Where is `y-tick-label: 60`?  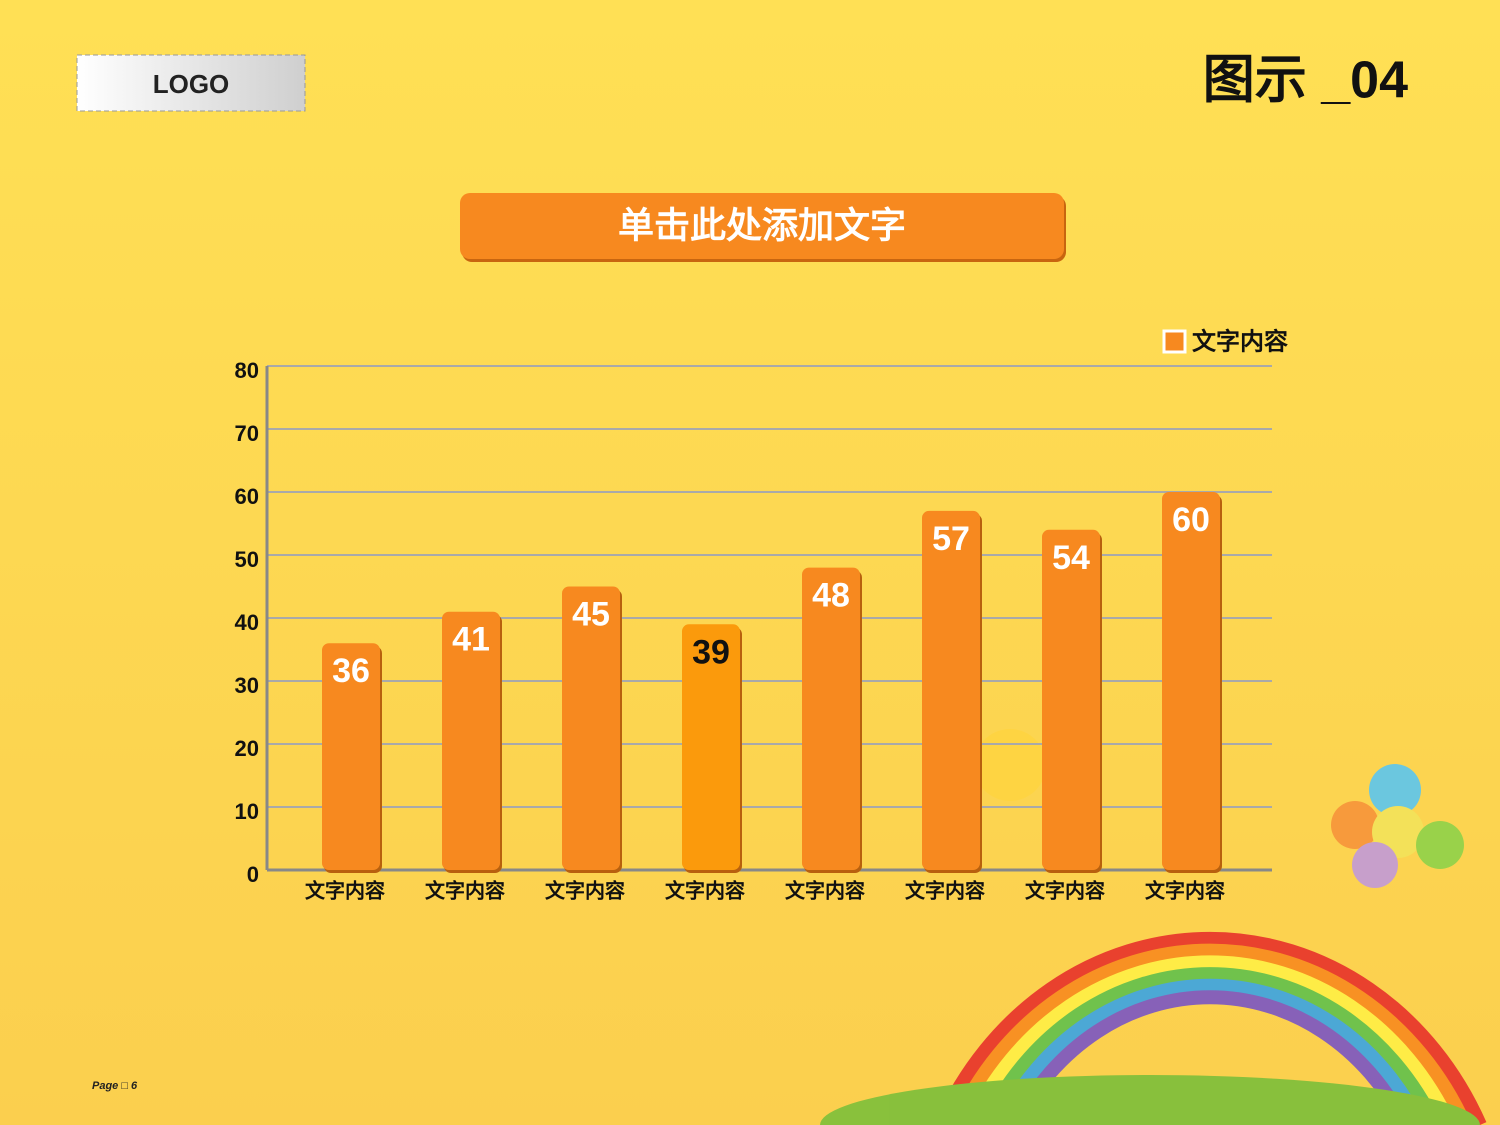
y-tick-label: 60 is located at coordinates (247, 496).